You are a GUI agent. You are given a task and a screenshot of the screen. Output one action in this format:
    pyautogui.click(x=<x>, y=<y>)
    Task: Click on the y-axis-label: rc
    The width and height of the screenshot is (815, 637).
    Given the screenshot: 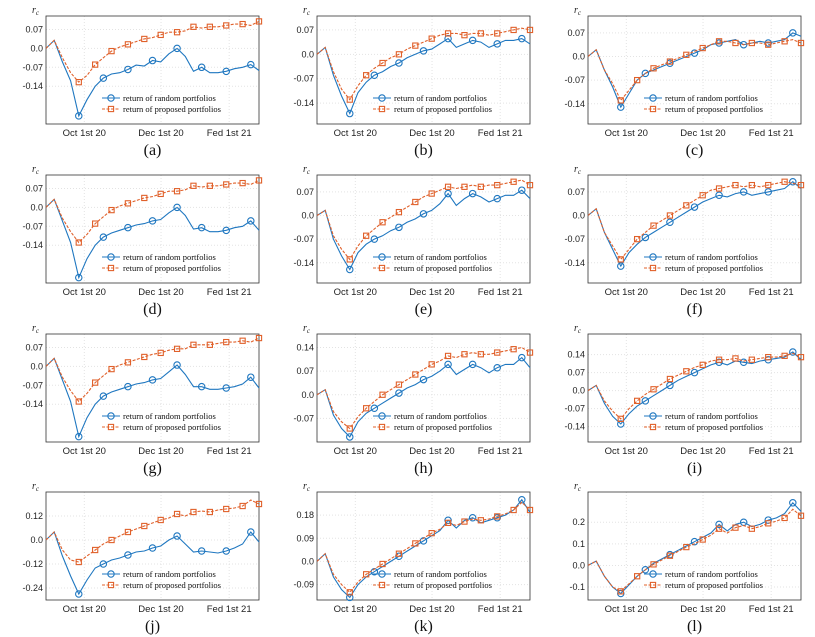 What is the action you would take?
    pyautogui.click(x=36, y=170)
    